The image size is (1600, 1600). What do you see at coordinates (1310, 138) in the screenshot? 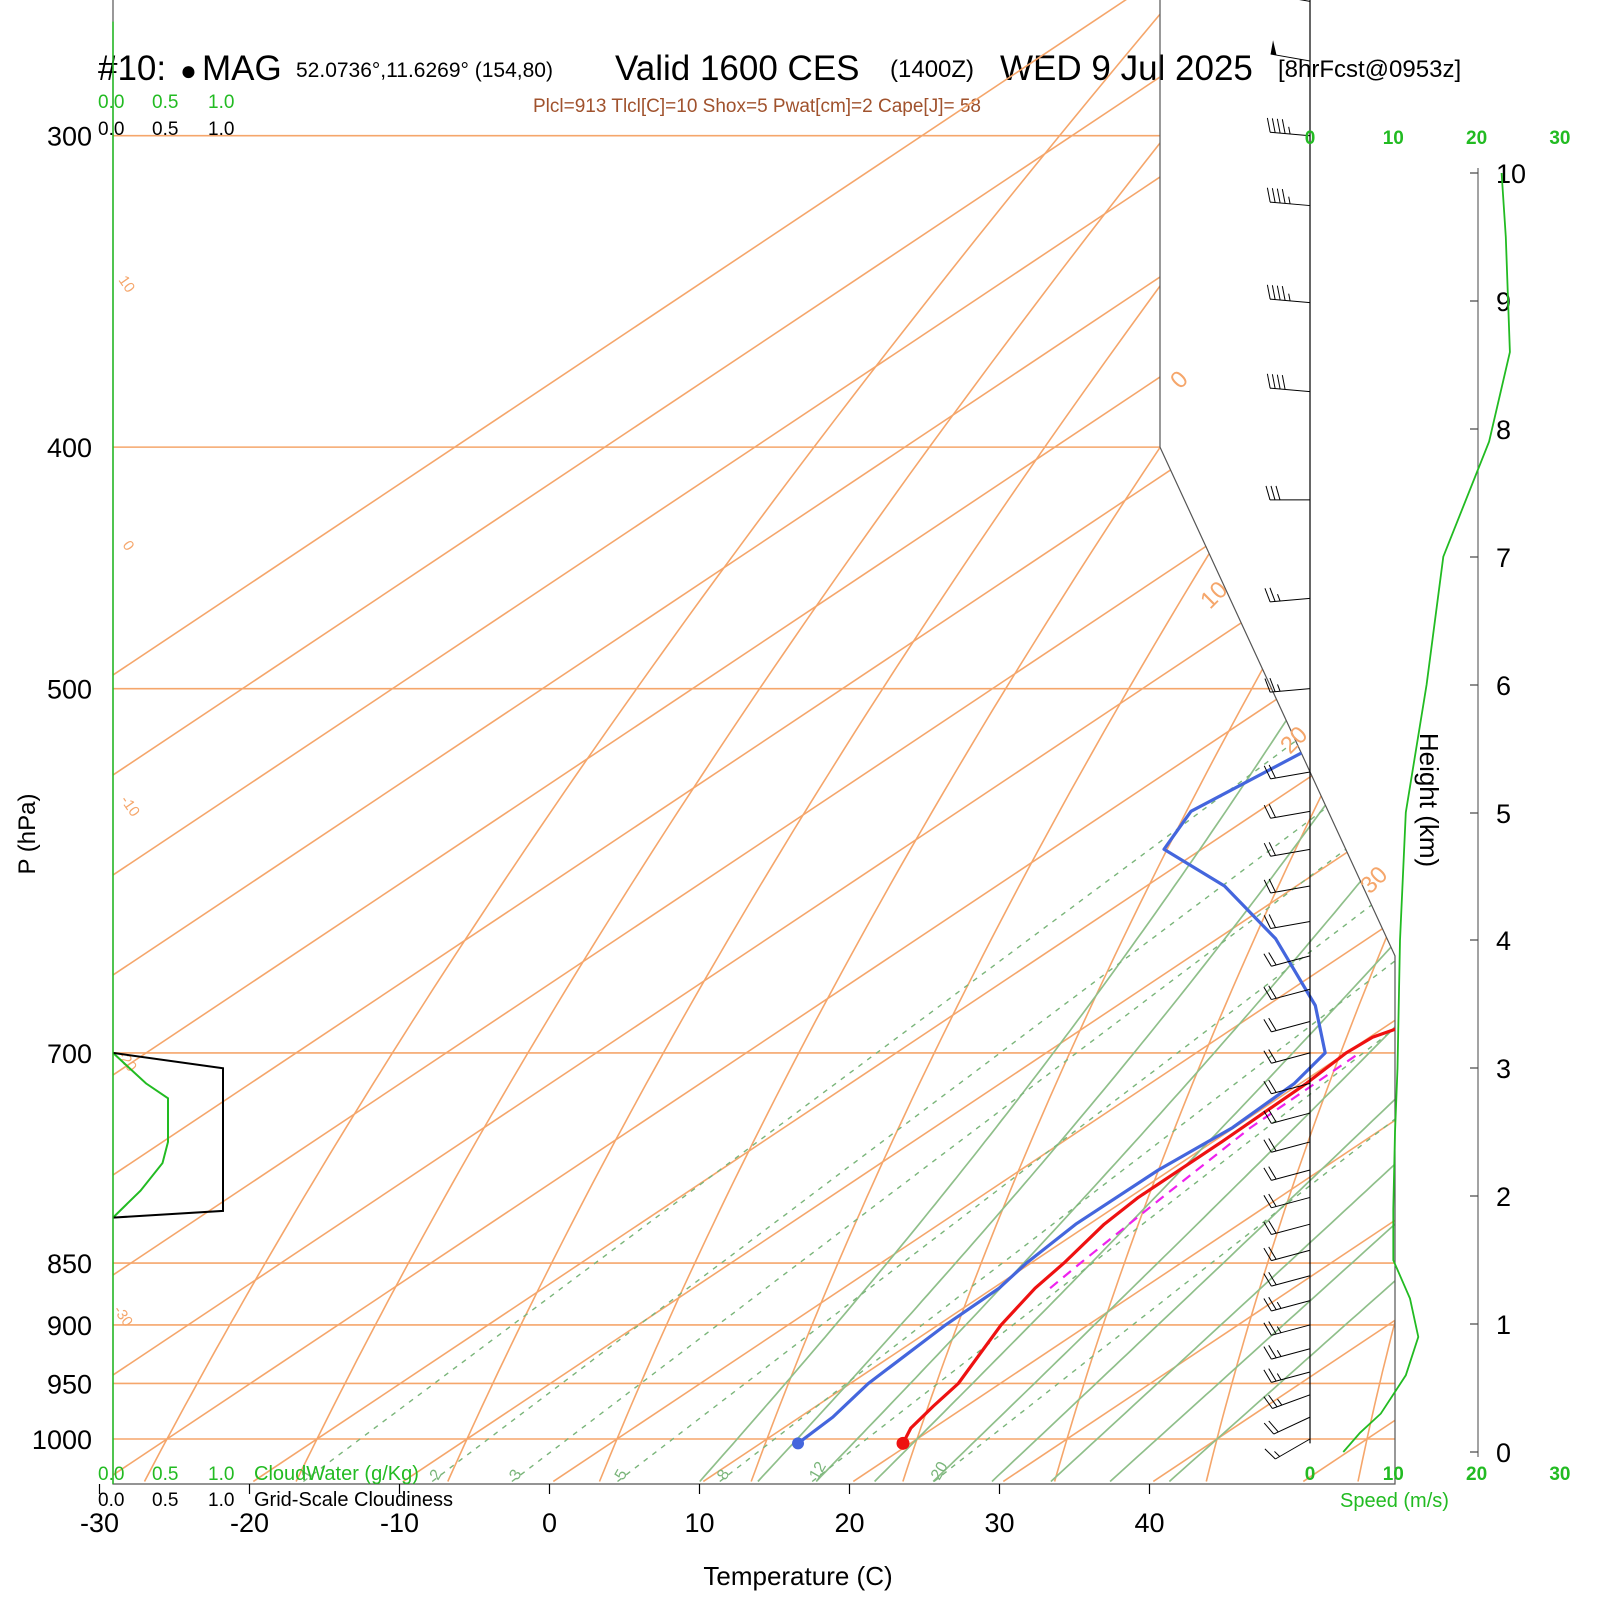
I see `wind-speed-tick-top: 0` at bounding box center [1310, 138].